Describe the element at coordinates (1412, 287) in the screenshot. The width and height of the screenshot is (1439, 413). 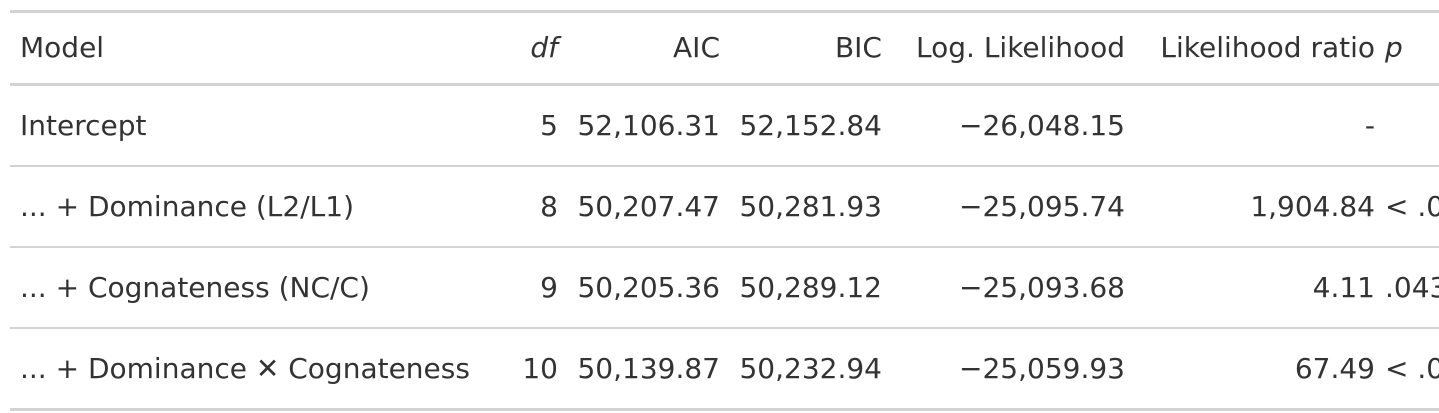
I see `cell-p-value: .043` at that location.